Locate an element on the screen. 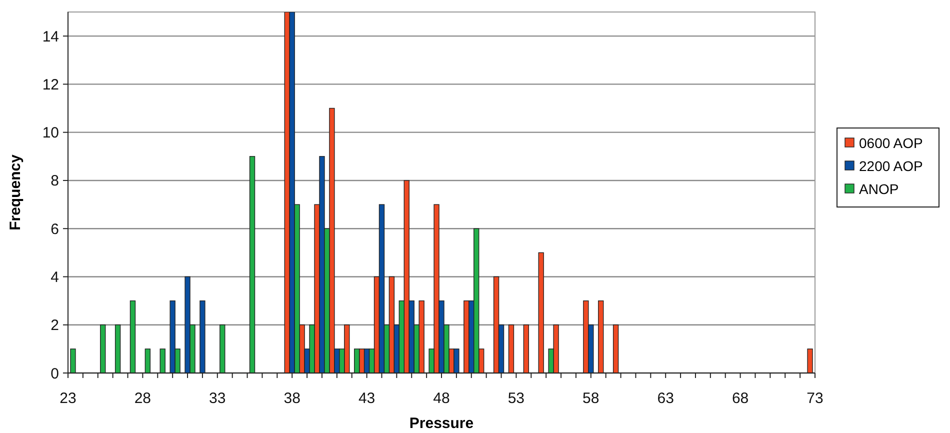 This screenshot has height=433, width=950. y-tick-label: 10 is located at coordinates (50, 133).